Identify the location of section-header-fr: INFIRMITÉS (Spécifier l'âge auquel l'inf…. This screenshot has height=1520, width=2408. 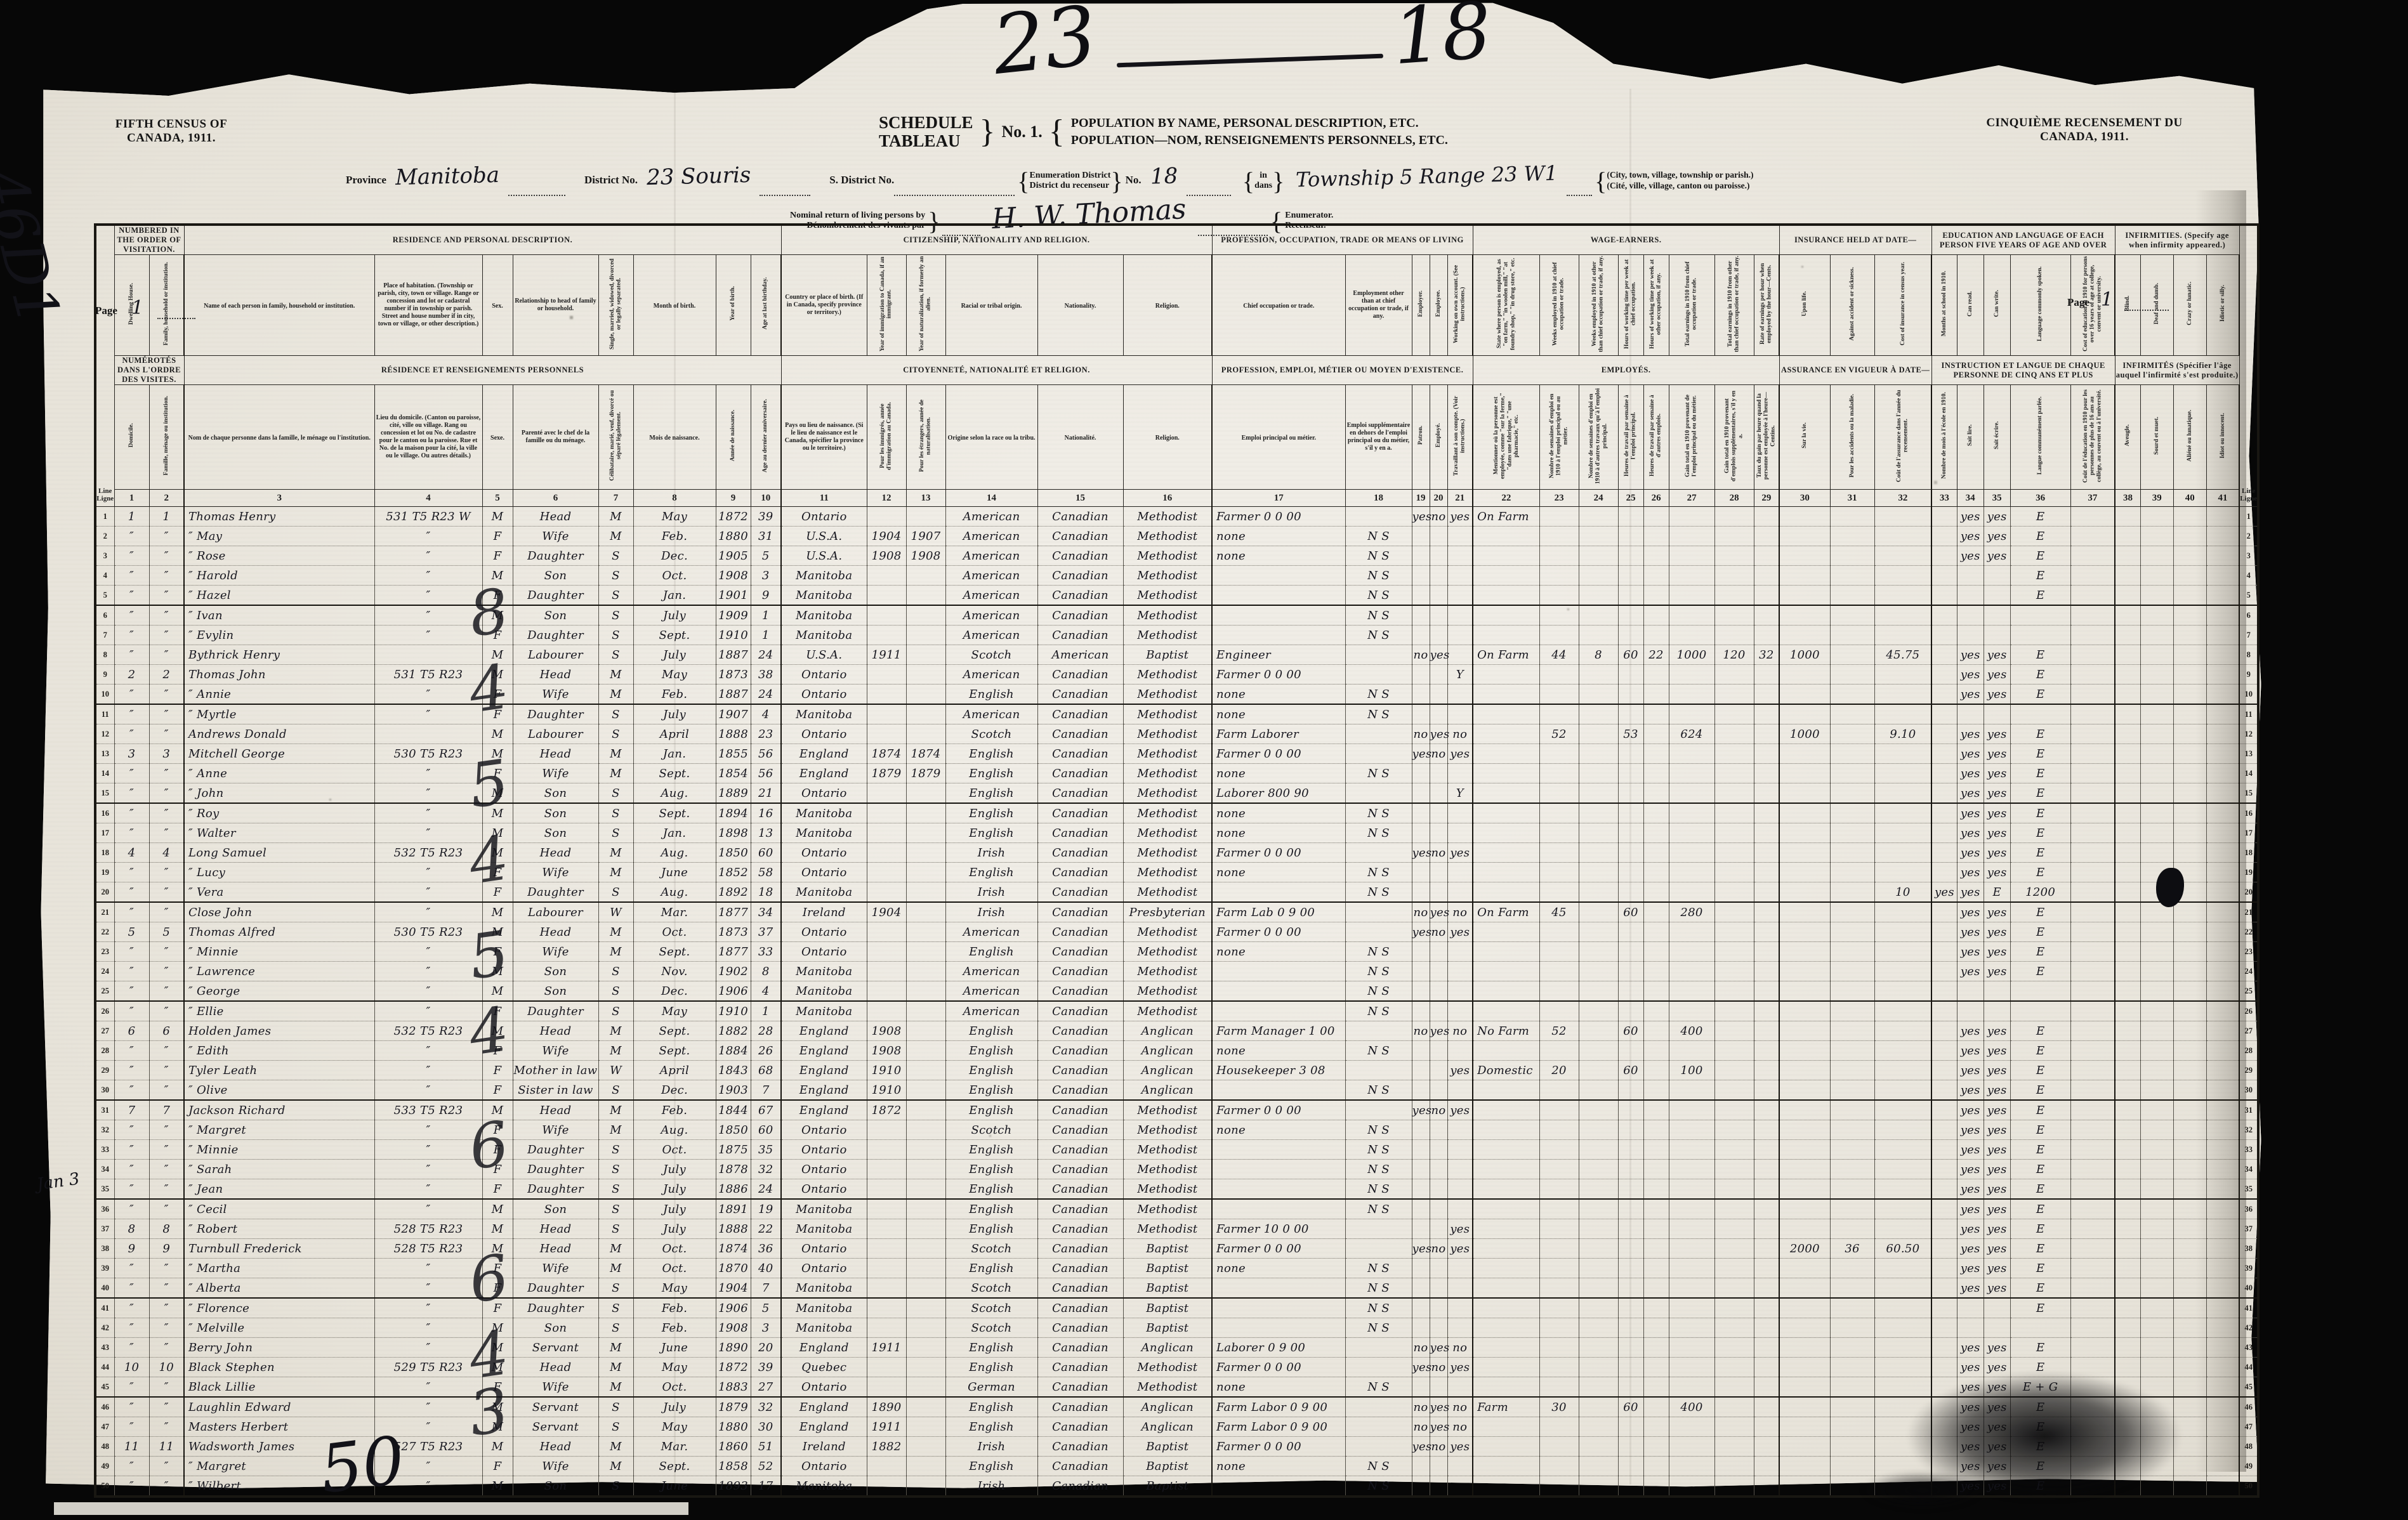
(2177, 370).